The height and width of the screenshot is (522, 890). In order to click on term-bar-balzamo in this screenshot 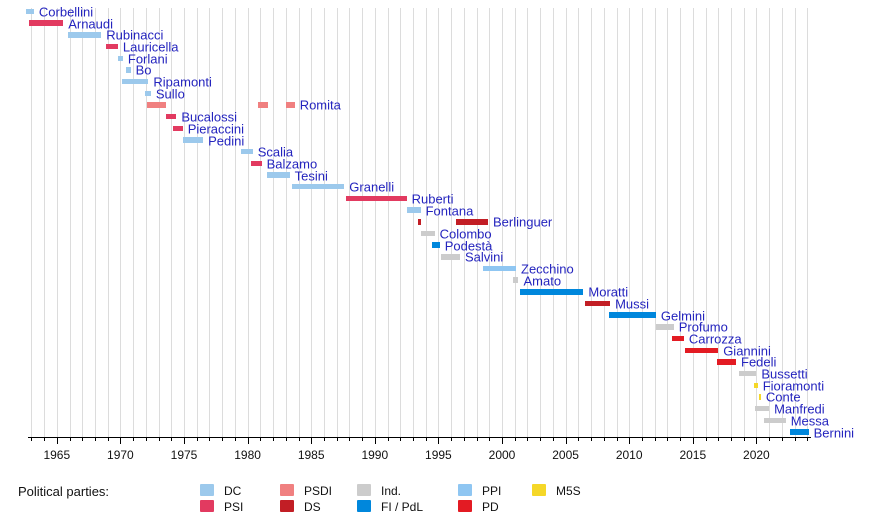, I will do `click(256, 163)`.